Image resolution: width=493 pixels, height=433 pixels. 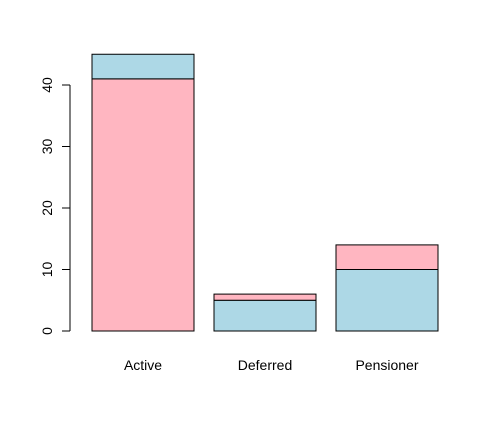 What do you see at coordinates (386, 365) in the screenshot?
I see `category-label: Pensioner` at bounding box center [386, 365].